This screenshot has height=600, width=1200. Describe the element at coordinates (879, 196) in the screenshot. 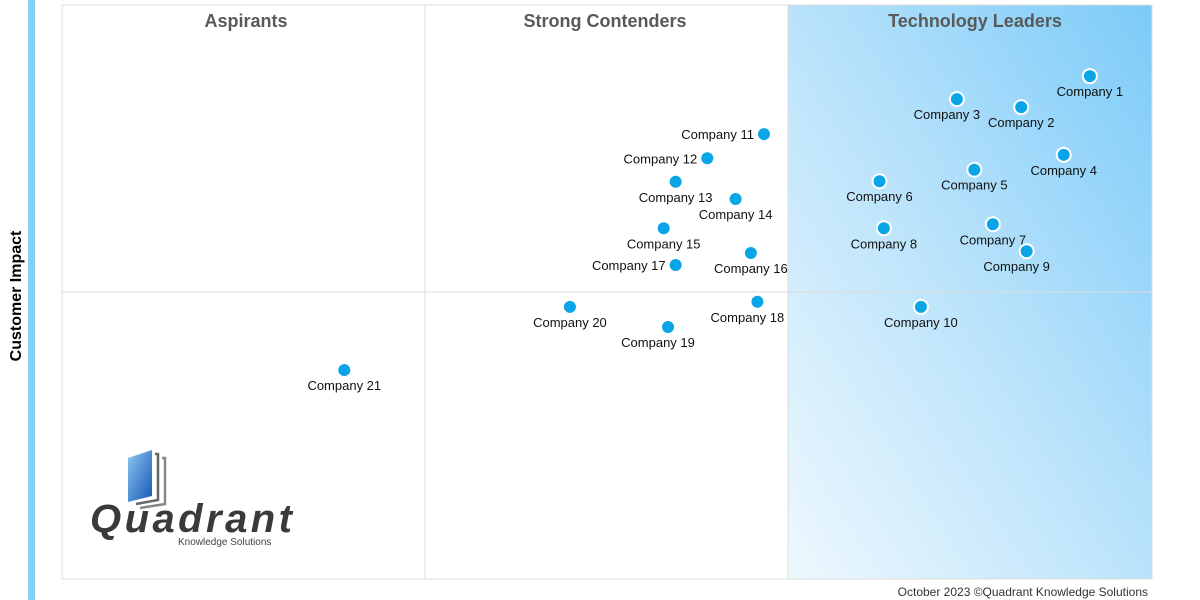

I see `data-point-label: Company 6` at that location.